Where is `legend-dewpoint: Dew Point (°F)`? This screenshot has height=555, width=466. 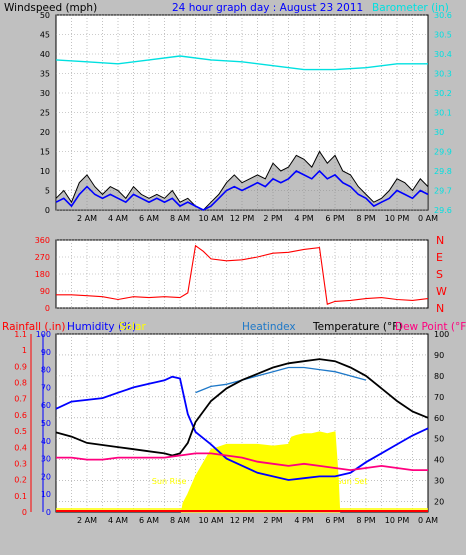
legend-dewpoint: Dew Point (°F) is located at coordinates (430, 327).